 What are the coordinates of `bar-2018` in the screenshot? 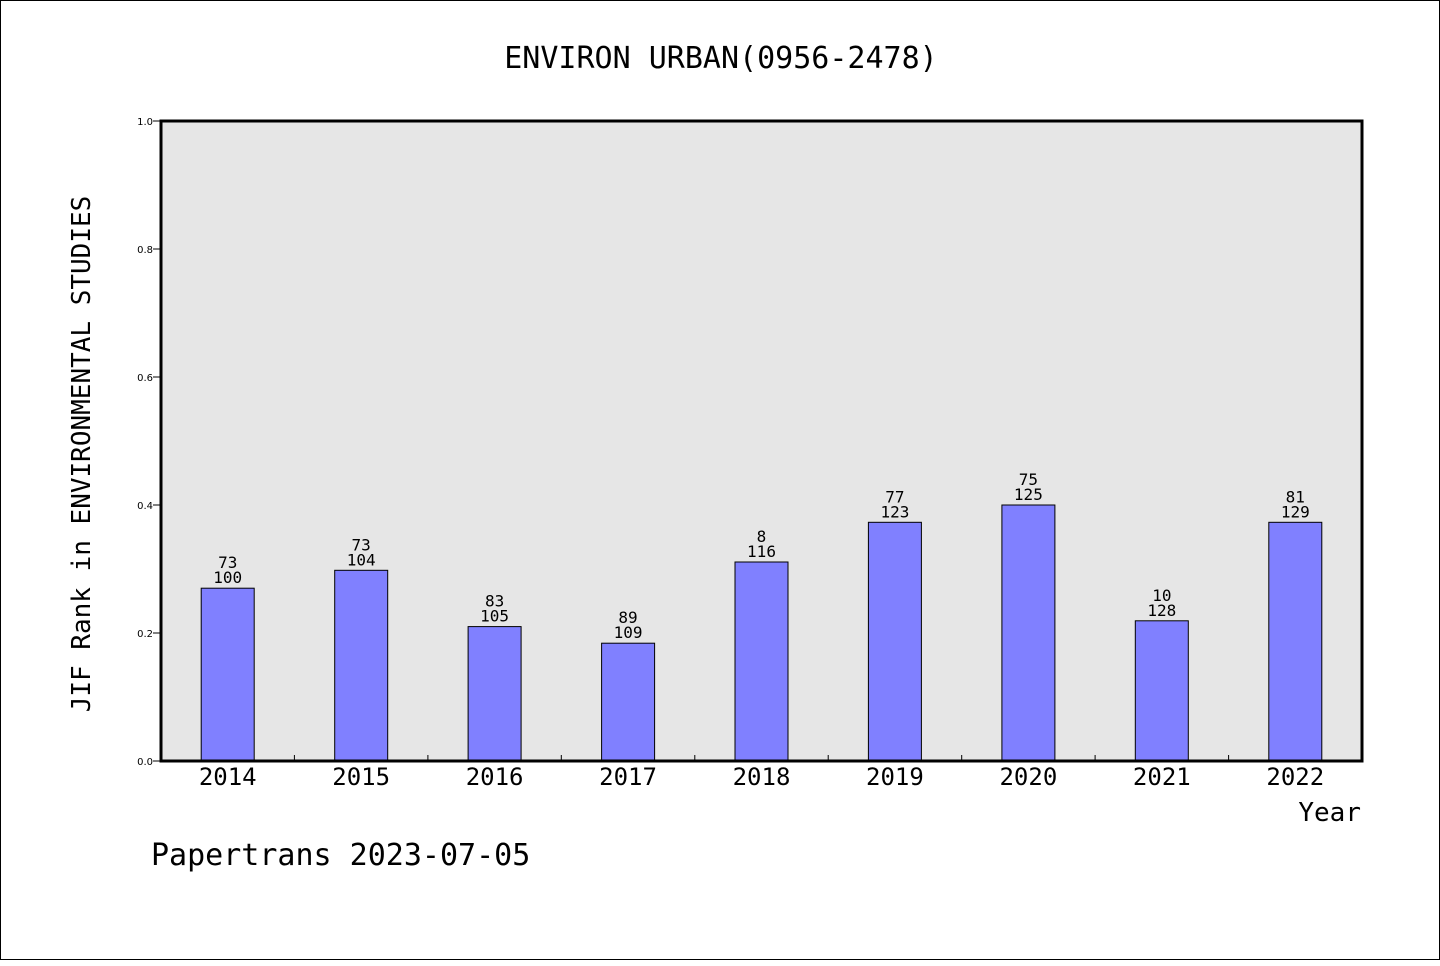 It's located at (761, 661).